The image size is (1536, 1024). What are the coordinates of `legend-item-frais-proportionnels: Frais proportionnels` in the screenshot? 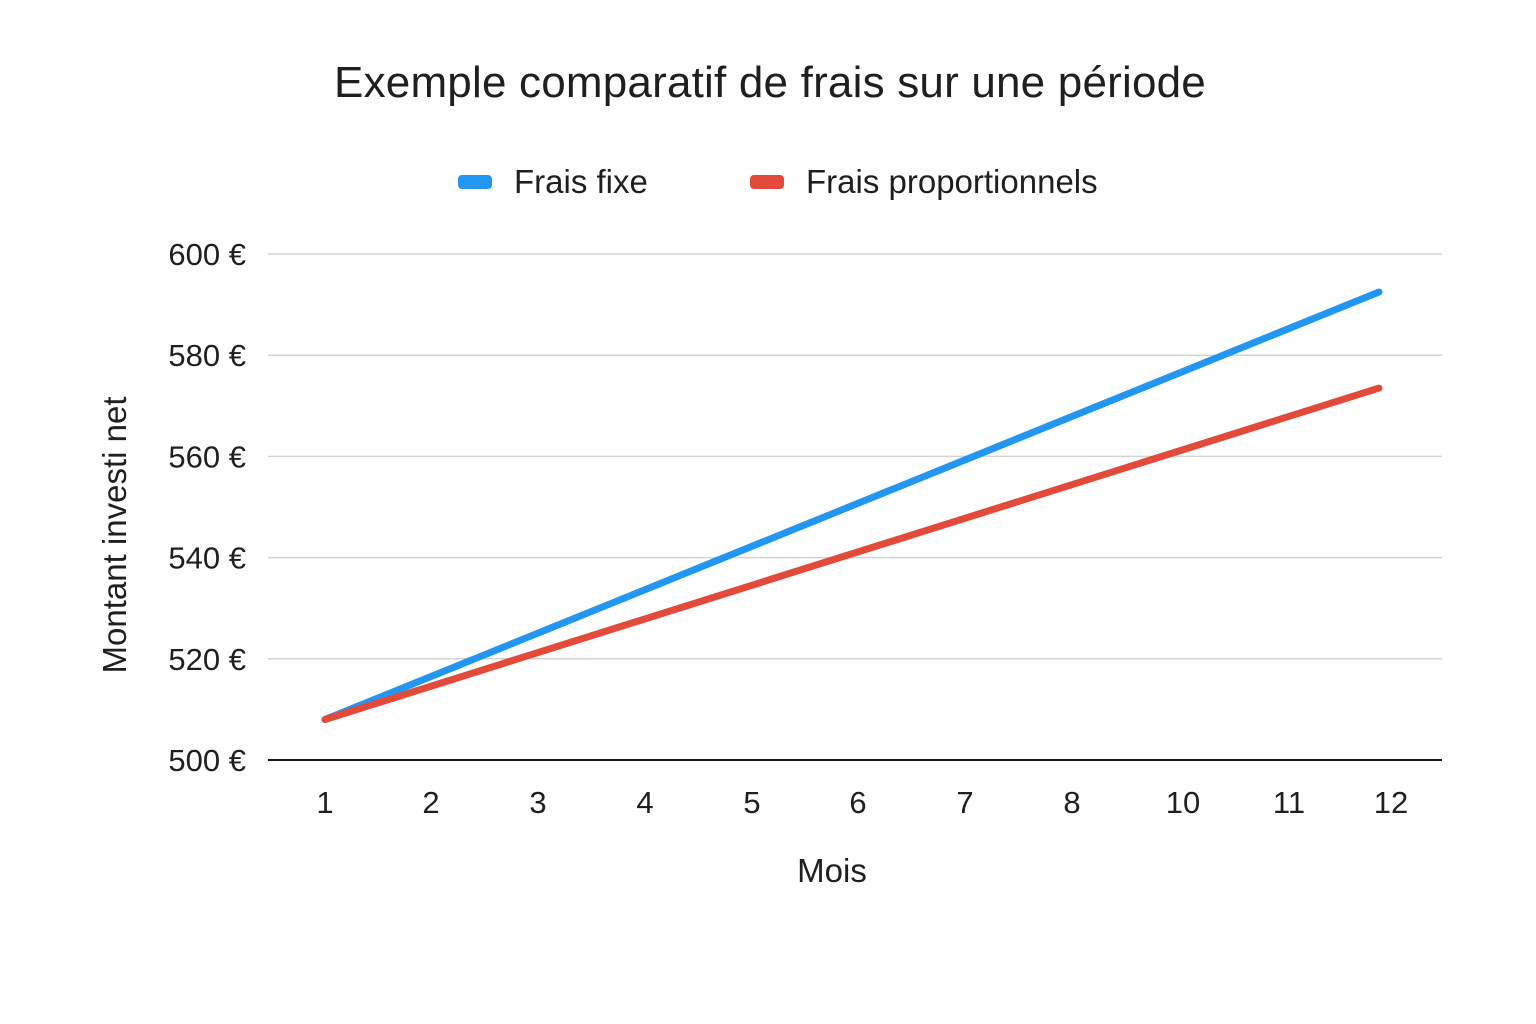 It's located at (924, 182).